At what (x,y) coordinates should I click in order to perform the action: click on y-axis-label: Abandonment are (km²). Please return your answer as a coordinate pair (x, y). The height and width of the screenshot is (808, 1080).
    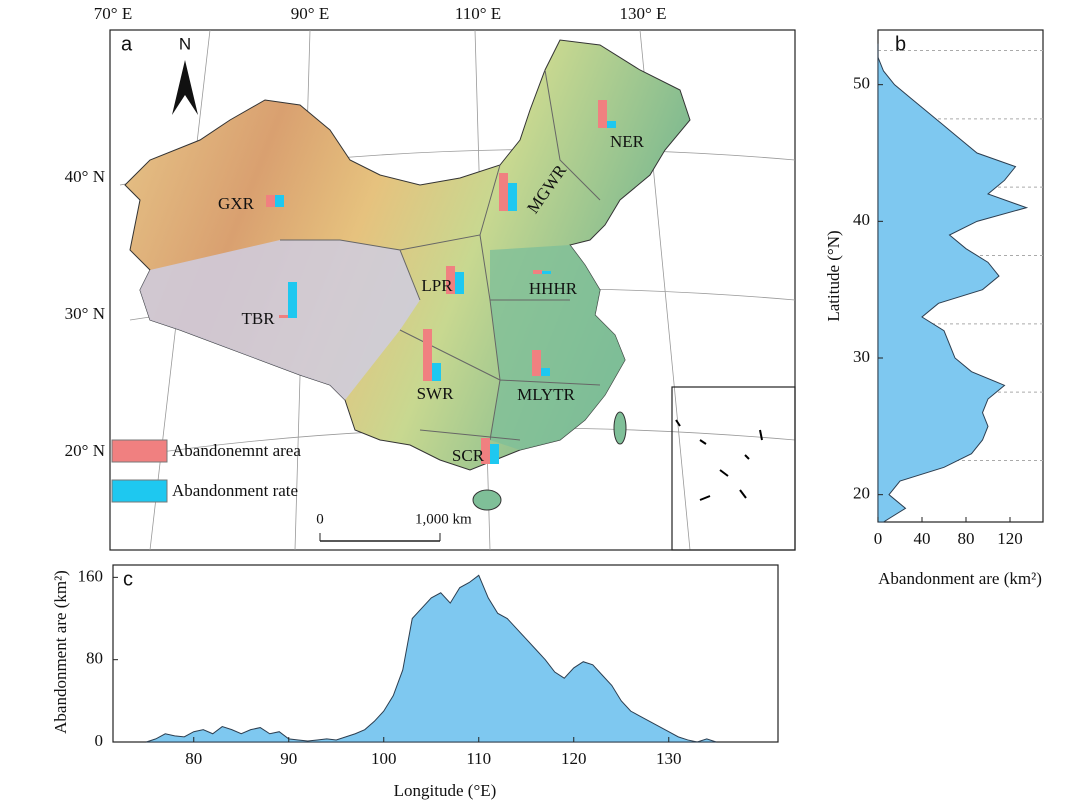
    Looking at the image, I should click on (60, 652).